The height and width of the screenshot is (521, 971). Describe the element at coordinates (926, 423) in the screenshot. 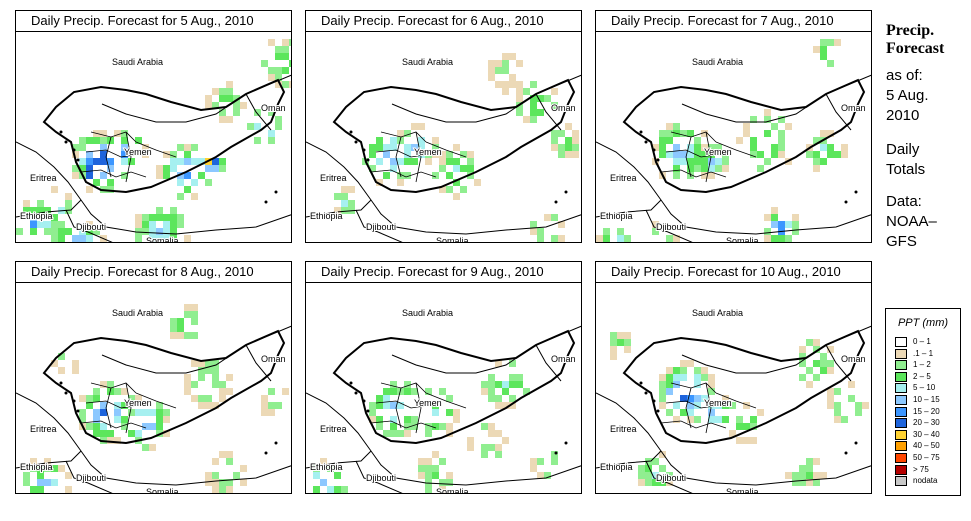

I see `legend-label: 20 – 30` at that location.